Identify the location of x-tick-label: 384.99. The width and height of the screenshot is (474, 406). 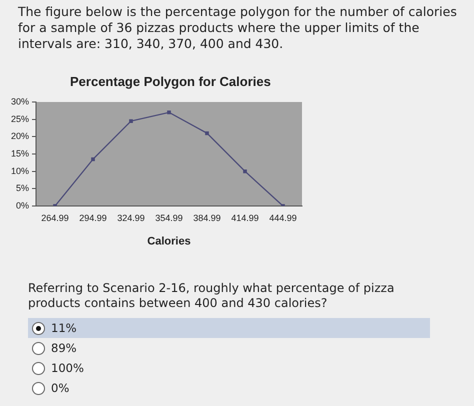
(207, 217).